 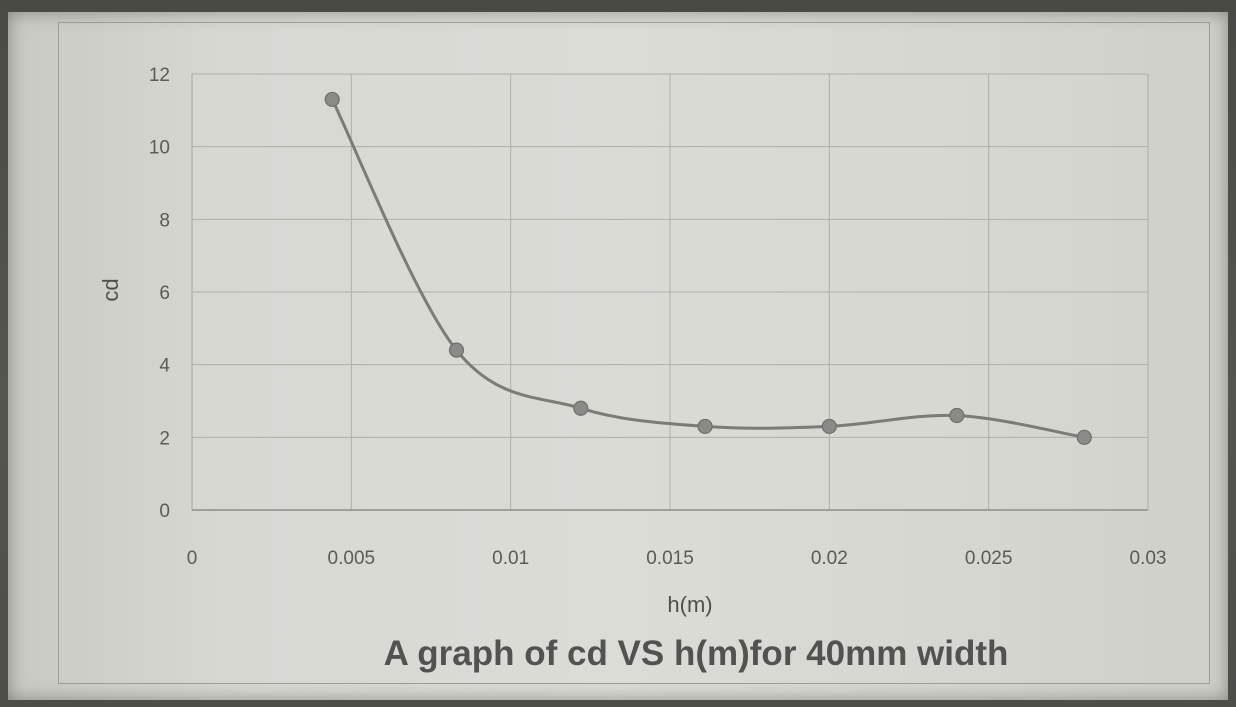 What do you see at coordinates (164, 511) in the screenshot?
I see `y-tick-label: 0` at bounding box center [164, 511].